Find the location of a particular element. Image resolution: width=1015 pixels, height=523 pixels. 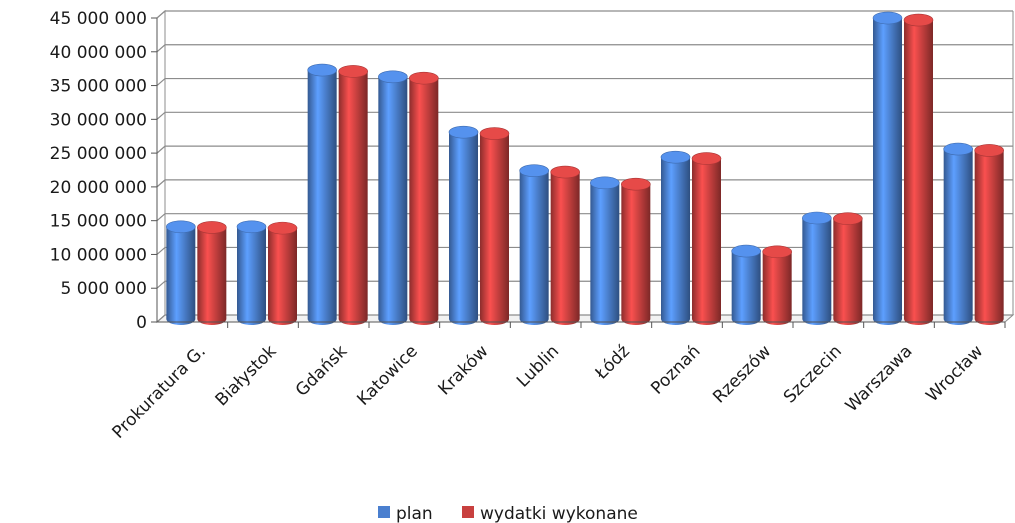

x-tick-label: Warszawa is located at coordinates (879, 378).